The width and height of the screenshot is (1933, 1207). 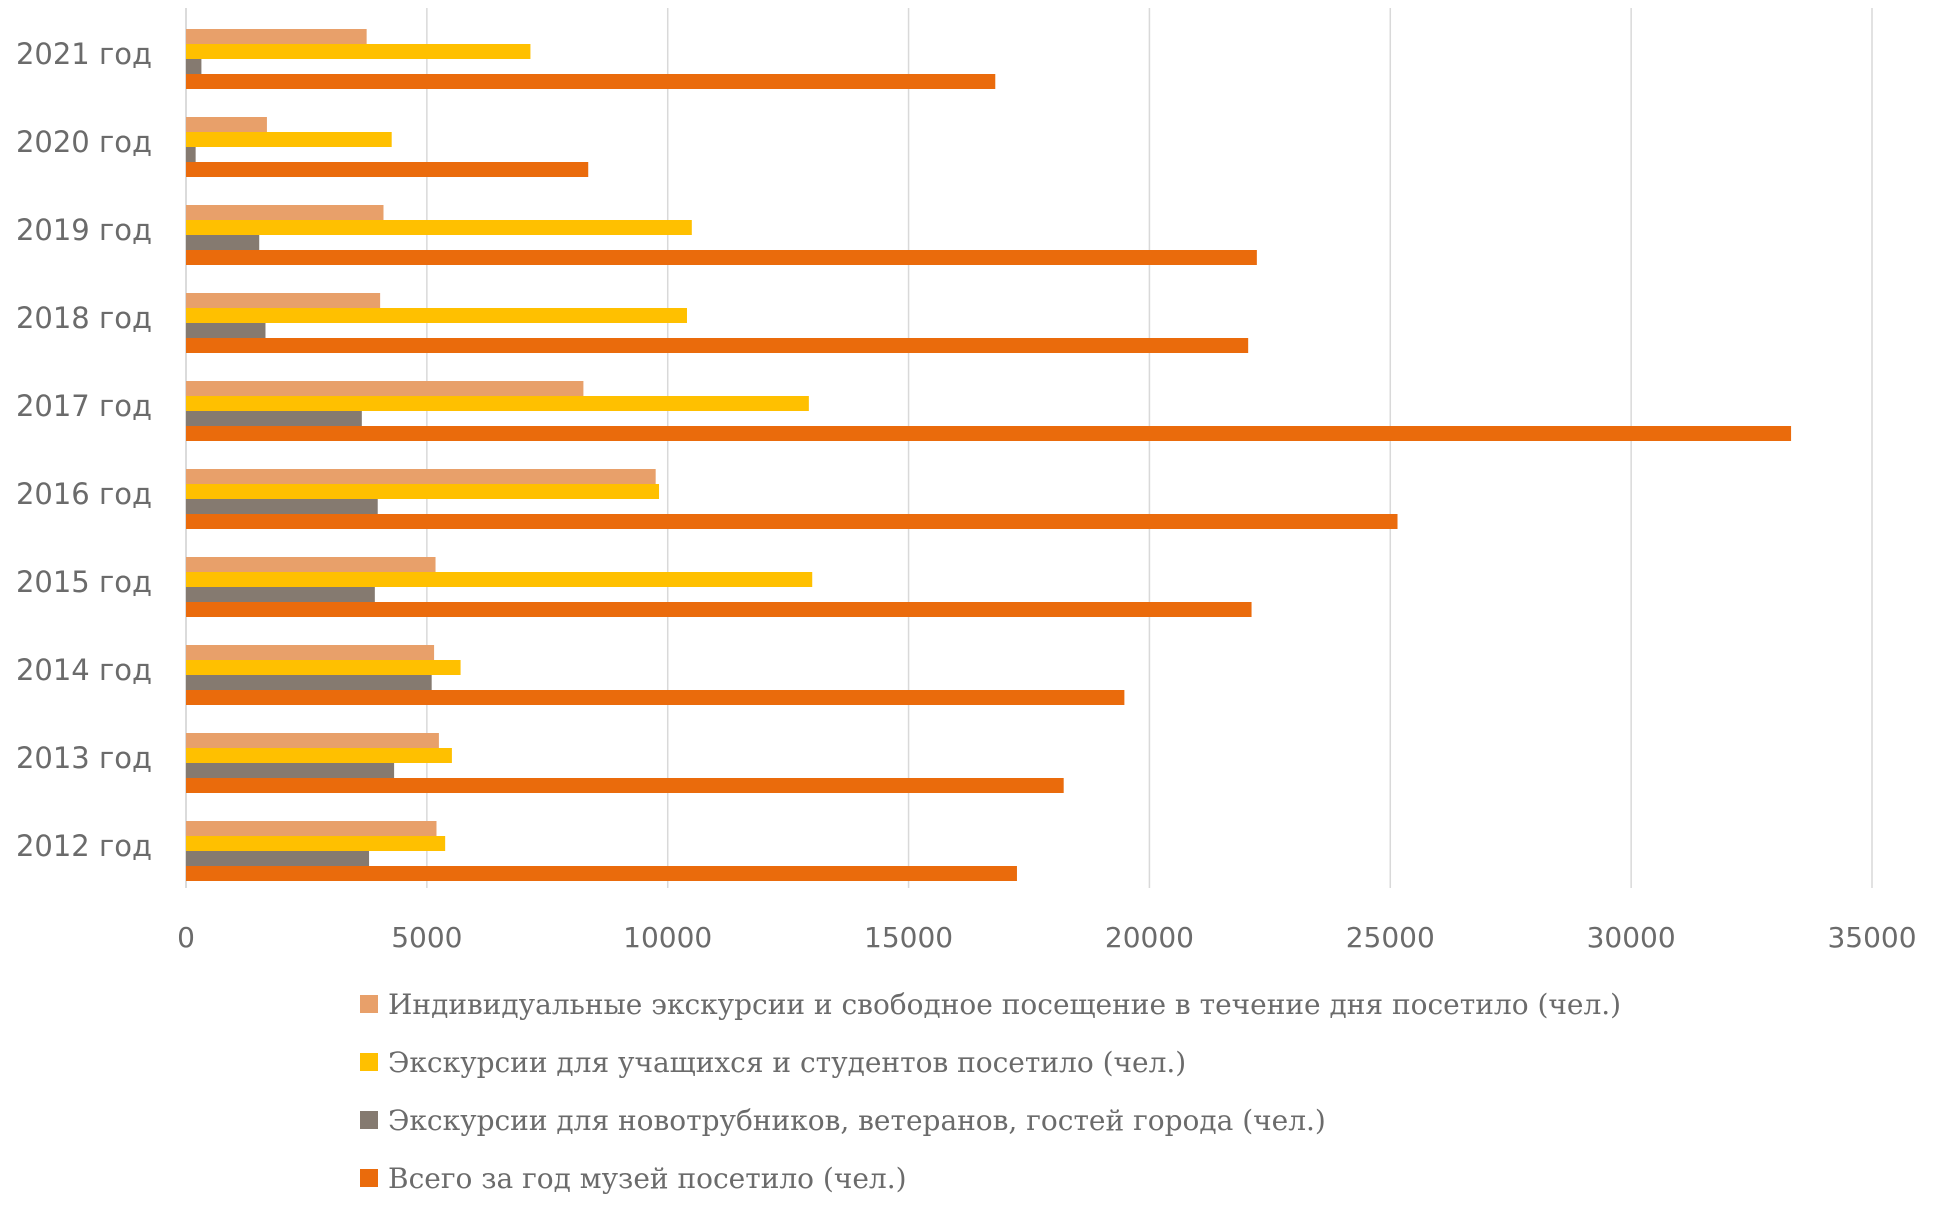 What do you see at coordinates (84, 846) in the screenshot?
I see `category-label: 2012 год` at bounding box center [84, 846].